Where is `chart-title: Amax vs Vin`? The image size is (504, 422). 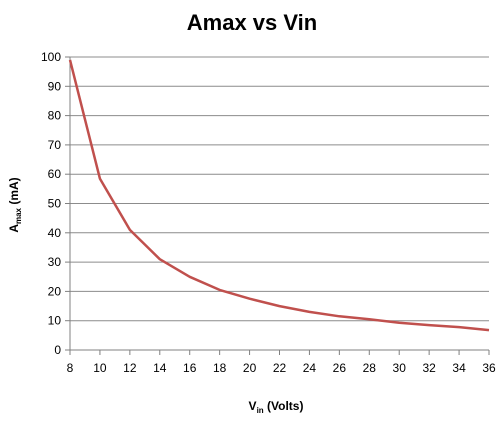 chart-title: Amax vs Vin is located at coordinates (252, 22).